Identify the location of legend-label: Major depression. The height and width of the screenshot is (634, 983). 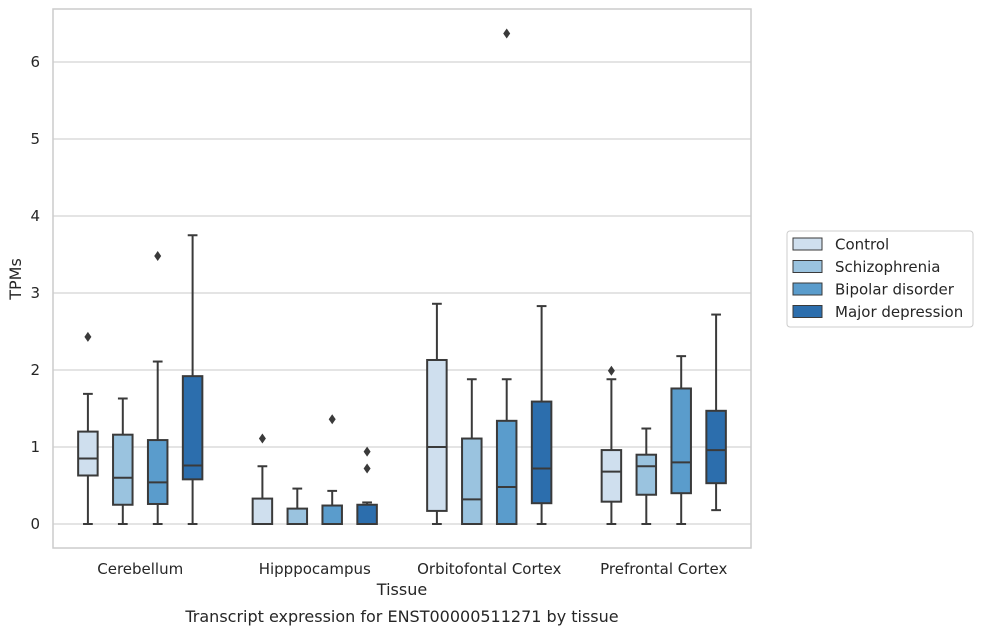
(899, 312).